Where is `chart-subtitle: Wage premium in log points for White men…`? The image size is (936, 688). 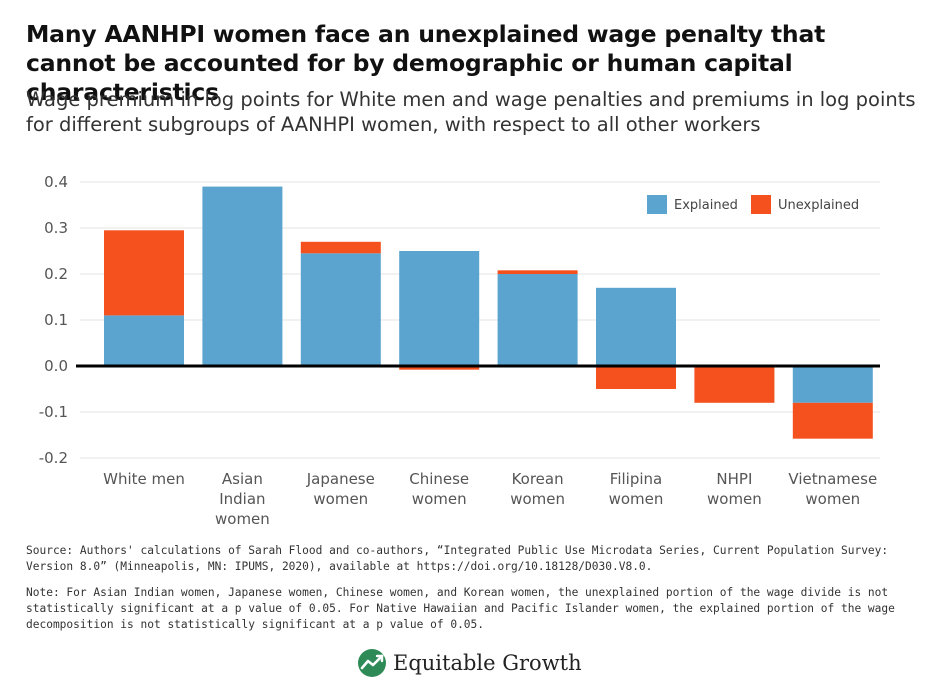 chart-subtitle: Wage premium in log points for White men… is located at coordinates (471, 112).